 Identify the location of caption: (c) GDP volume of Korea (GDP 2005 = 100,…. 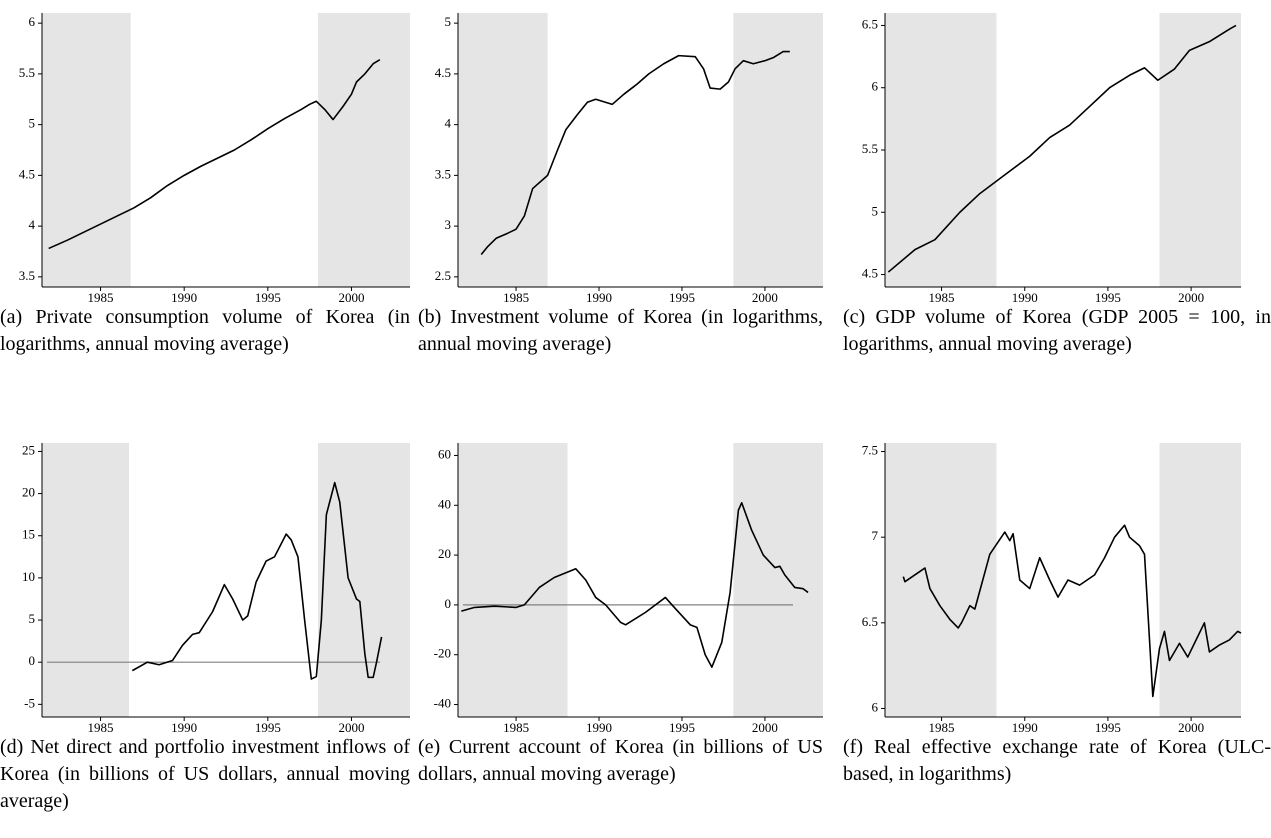
(1057, 330).